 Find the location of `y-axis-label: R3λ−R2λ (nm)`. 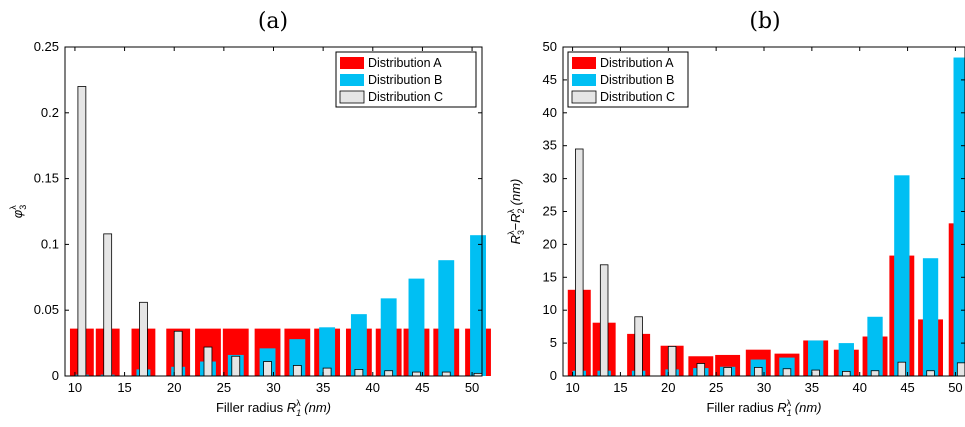

y-axis-label: R3λ−R2λ (nm) is located at coordinates (516, 212).